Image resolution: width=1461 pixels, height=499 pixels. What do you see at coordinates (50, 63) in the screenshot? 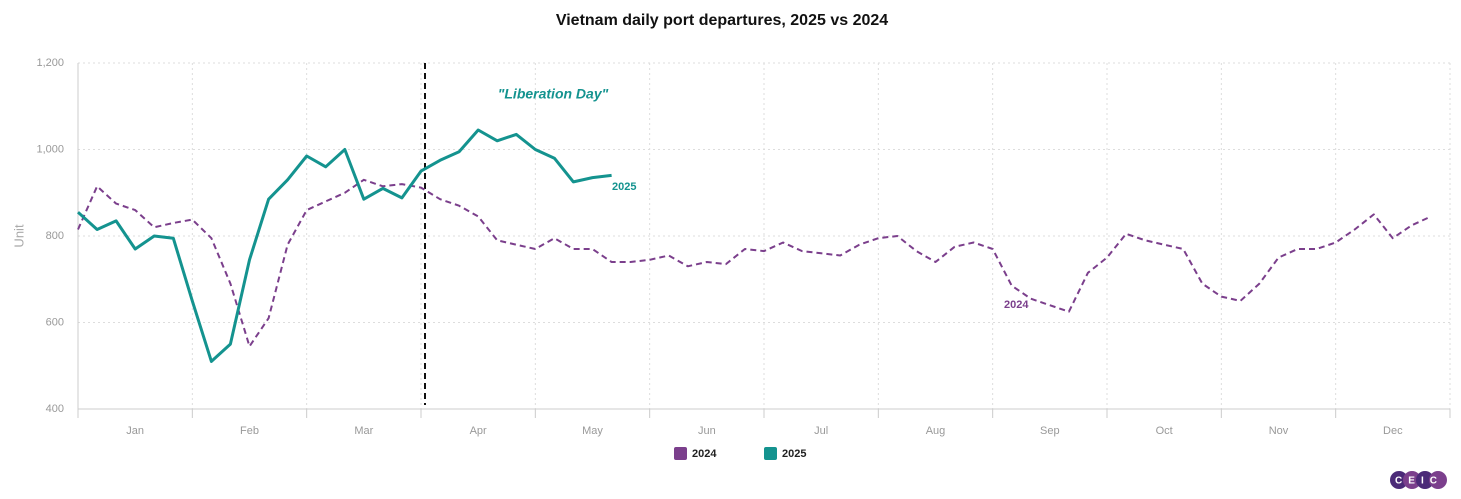
I see `y-tick-label: 1,200` at bounding box center [50, 63].